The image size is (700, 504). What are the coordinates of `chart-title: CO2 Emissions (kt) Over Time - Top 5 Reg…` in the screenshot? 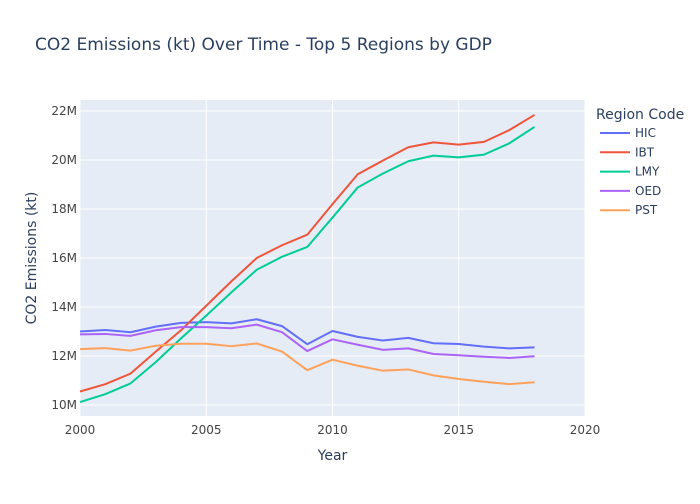 It's located at (263, 45).